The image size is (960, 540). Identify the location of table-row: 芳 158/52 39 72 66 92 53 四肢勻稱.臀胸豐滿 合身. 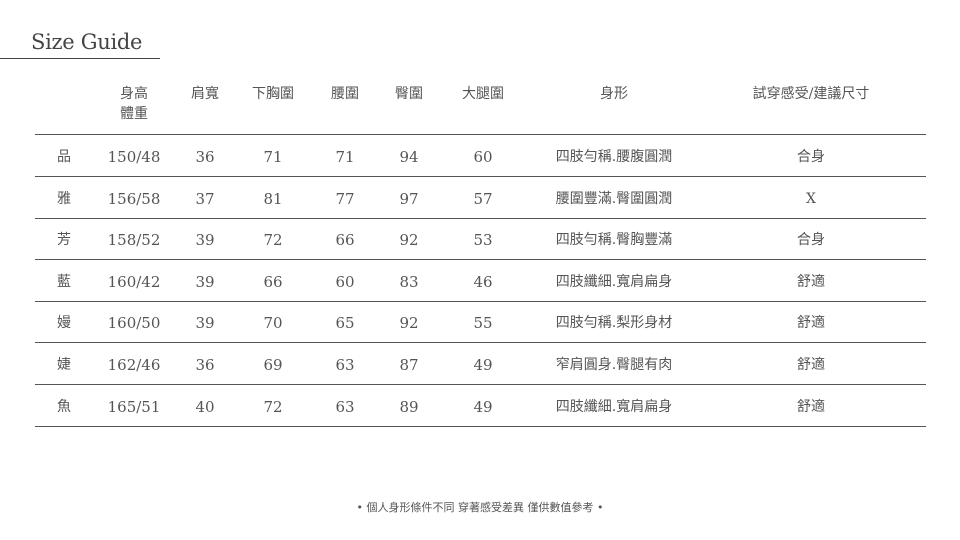
(480, 239).